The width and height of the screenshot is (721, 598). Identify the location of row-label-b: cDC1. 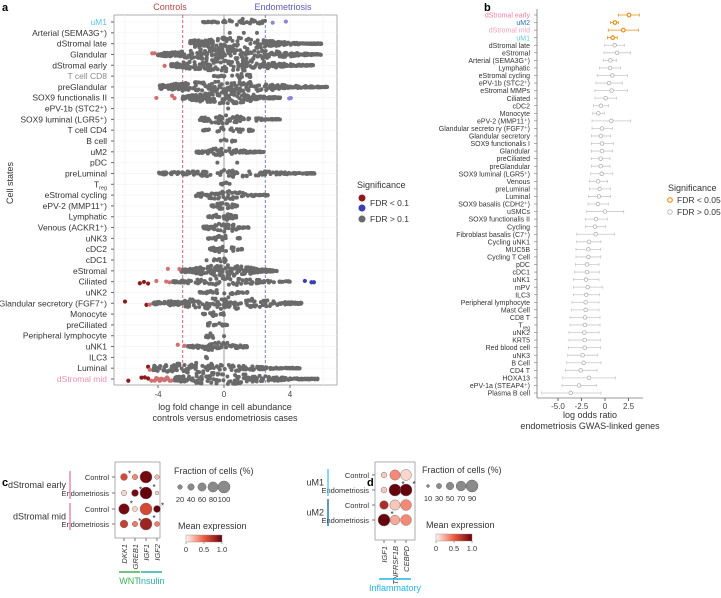
(521, 273).